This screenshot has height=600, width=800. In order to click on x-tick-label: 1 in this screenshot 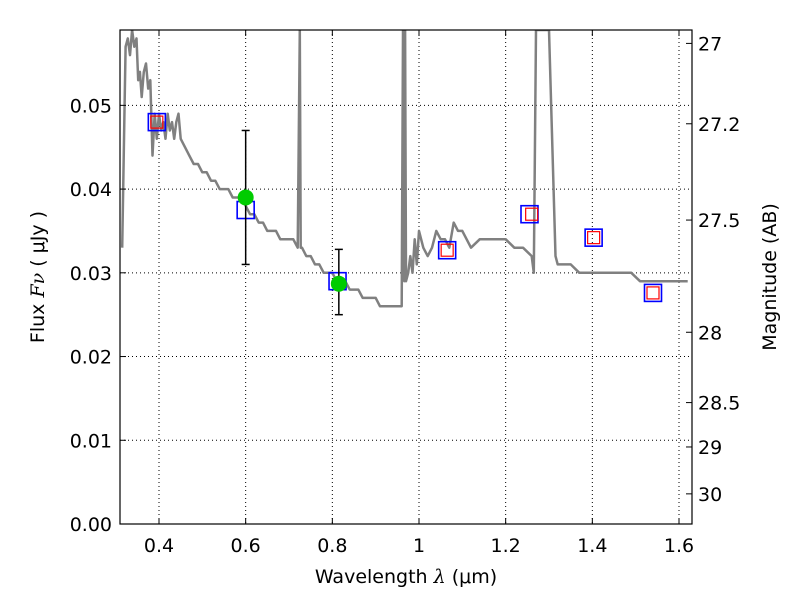, I will do `click(419, 546)`.